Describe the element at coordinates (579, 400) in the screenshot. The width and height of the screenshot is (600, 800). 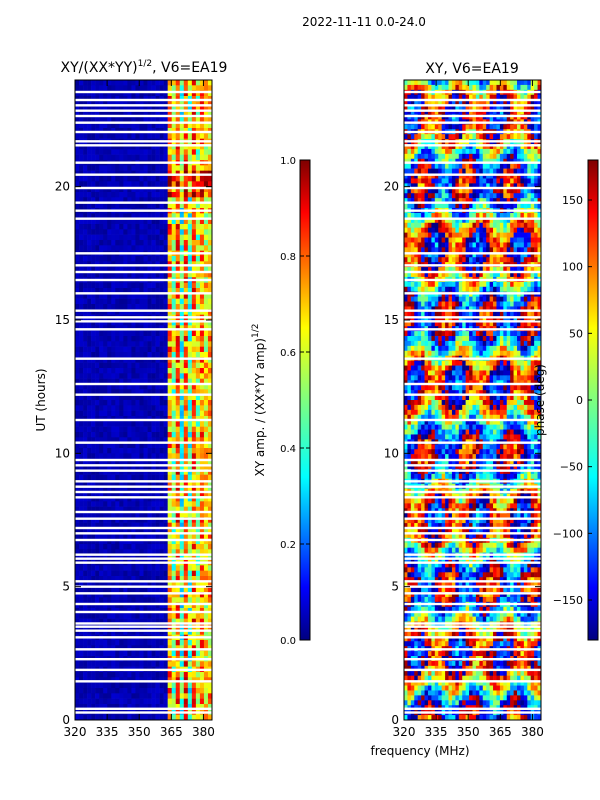
I see `colorbar-tick-label: 0` at that location.